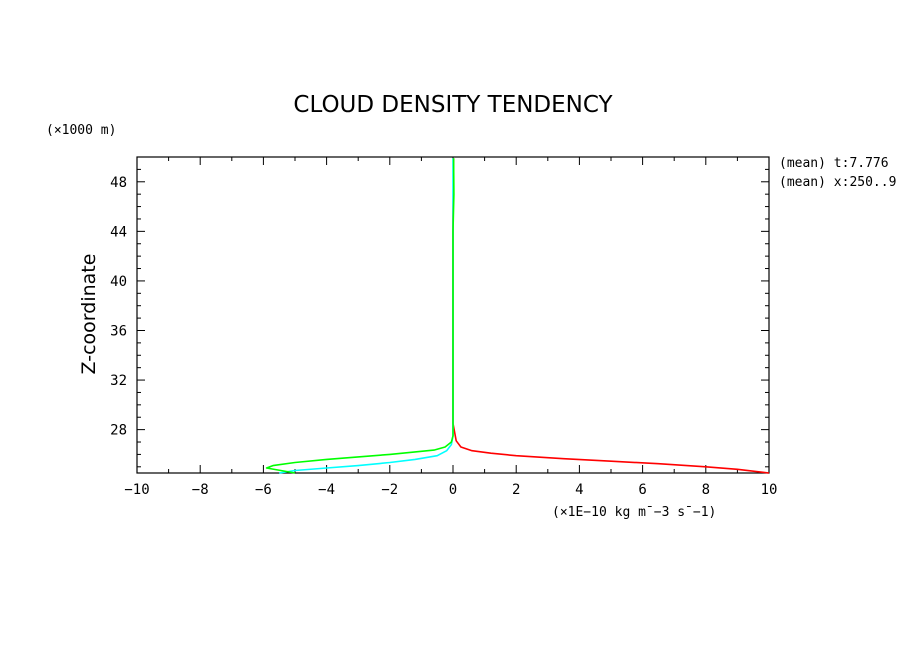 The height and width of the screenshot is (654, 904). I want to click on y-tick-label: 32, so click(118, 381).